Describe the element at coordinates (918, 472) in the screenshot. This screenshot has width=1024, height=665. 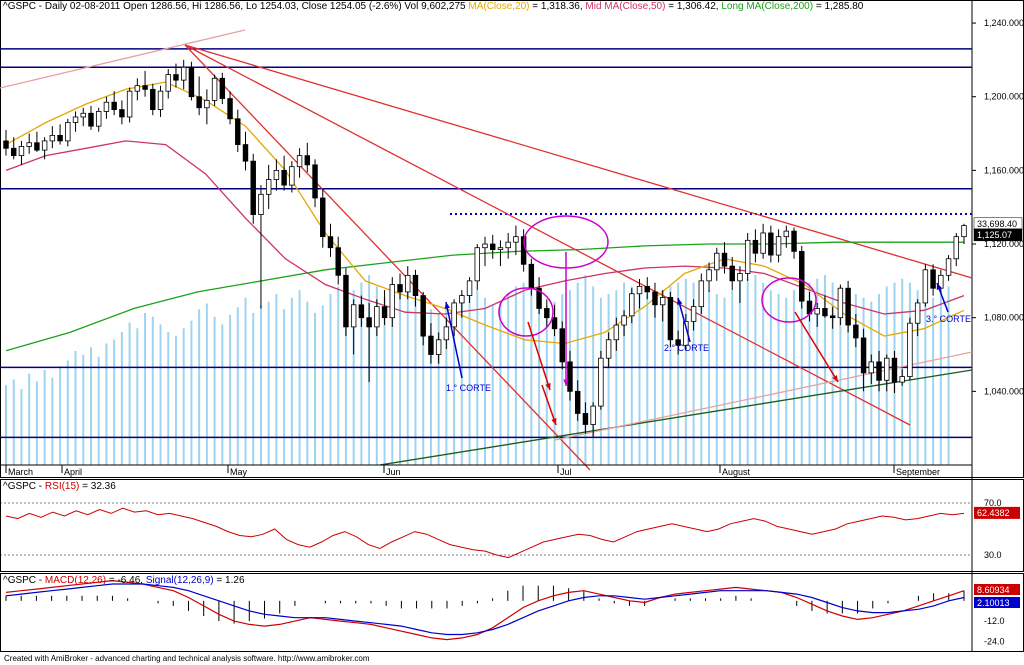
I see `month-label: September` at that location.